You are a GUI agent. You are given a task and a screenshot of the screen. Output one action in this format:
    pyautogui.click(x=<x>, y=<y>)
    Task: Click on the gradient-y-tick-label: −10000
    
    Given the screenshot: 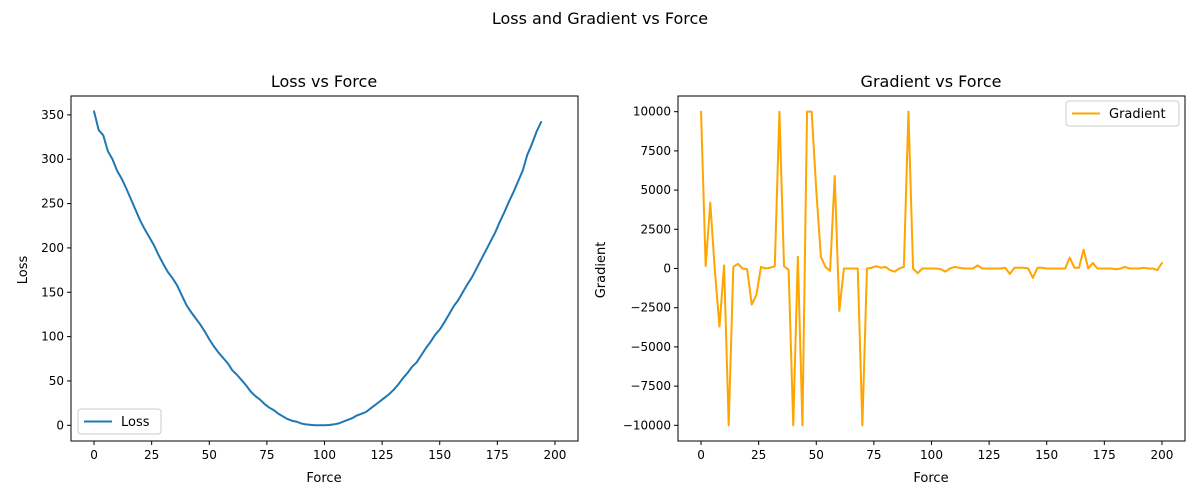 What is the action you would take?
    pyautogui.click(x=647, y=425)
    